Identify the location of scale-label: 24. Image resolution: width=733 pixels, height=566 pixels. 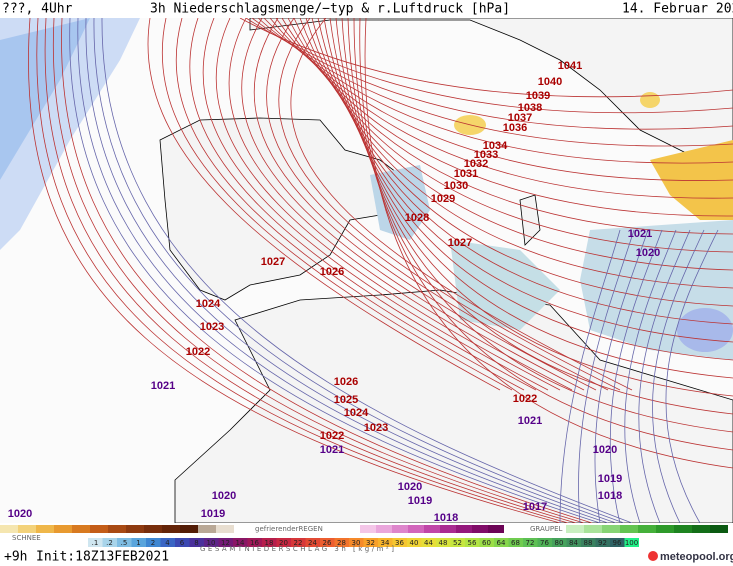
(312, 543).